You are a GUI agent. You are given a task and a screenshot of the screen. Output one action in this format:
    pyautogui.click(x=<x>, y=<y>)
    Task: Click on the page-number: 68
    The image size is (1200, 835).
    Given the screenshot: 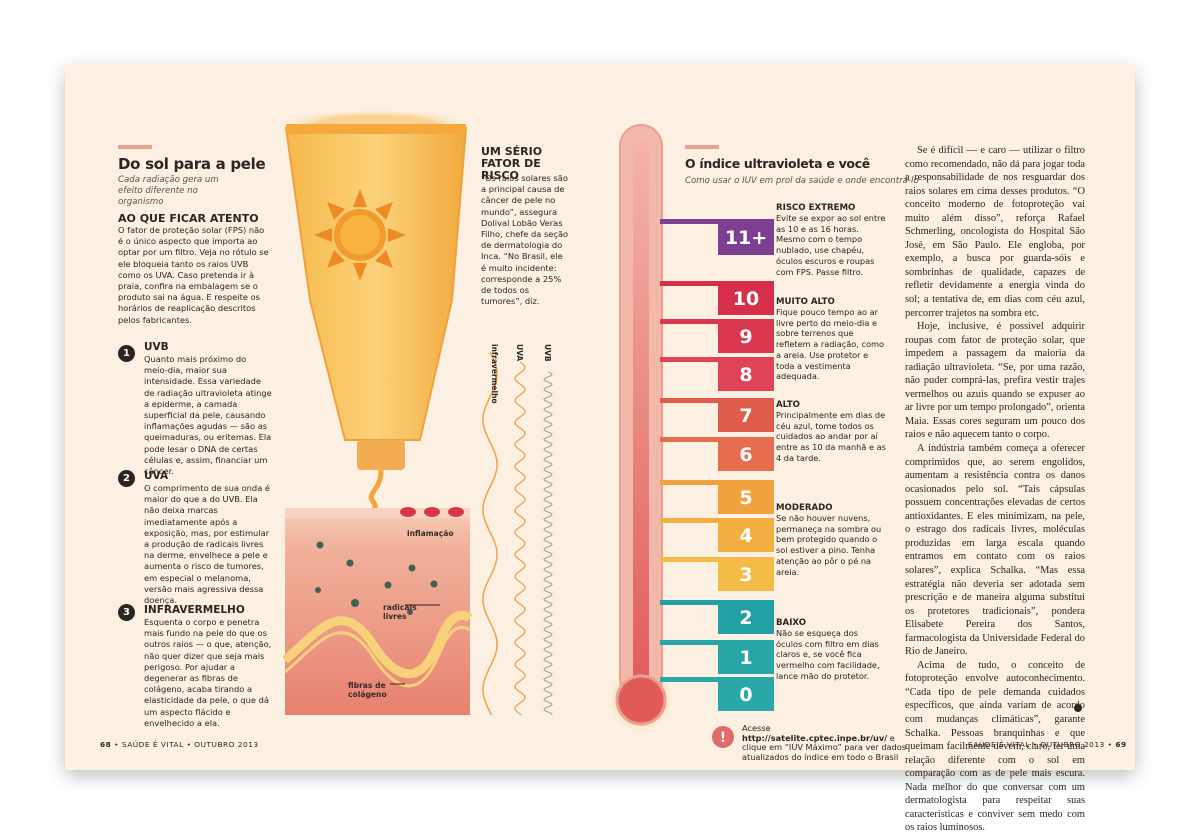 What is the action you would take?
    pyautogui.click(x=106, y=744)
    